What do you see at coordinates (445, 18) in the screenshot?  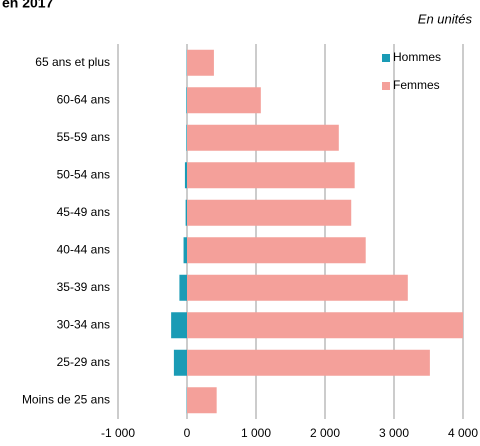 I see `chart-subtitle: En unités` at bounding box center [445, 18].